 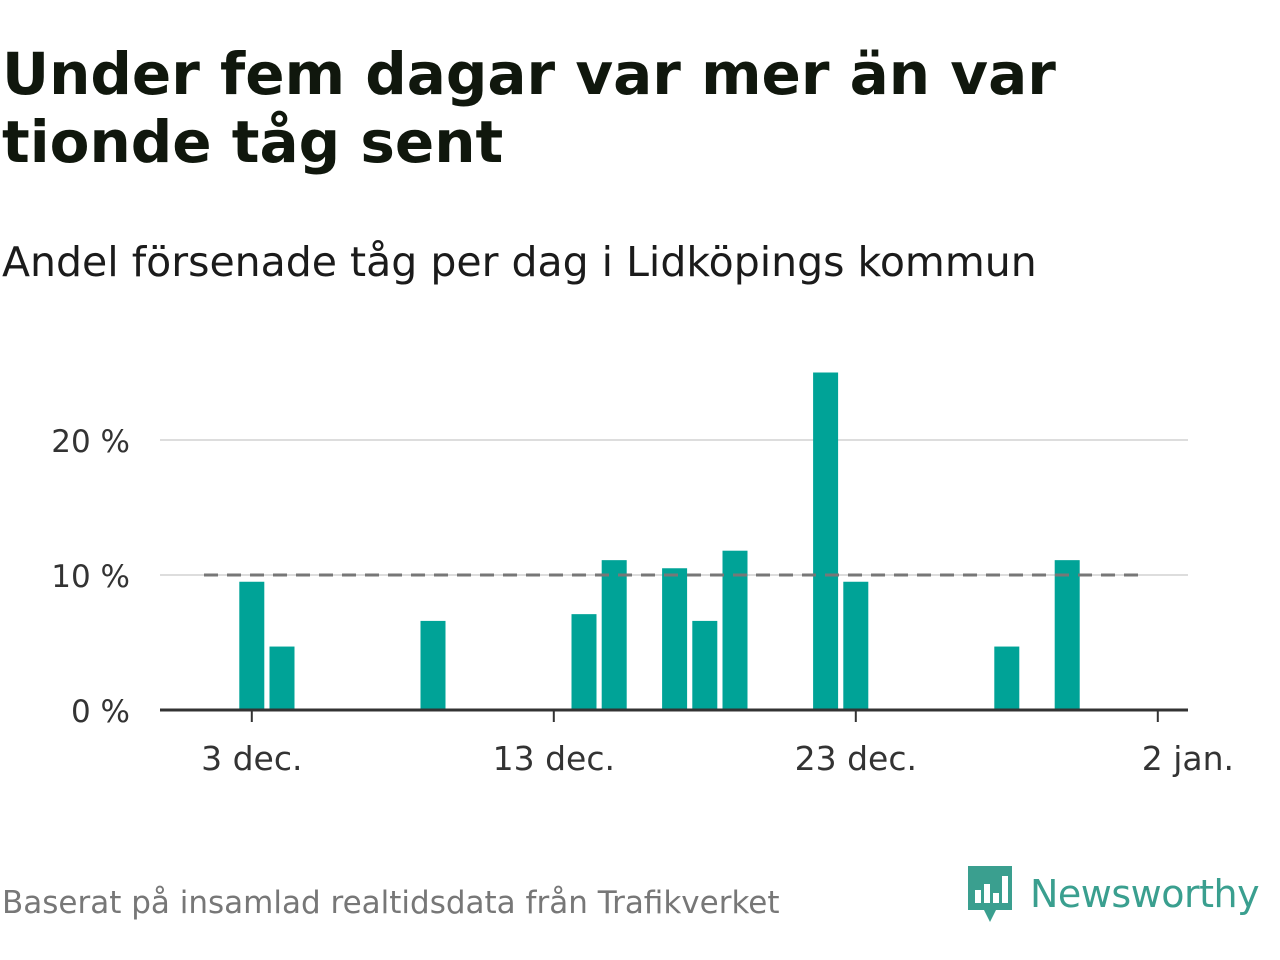 What do you see at coordinates (990, 894) in the screenshot?
I see `newsworthy-logo-icon` at bounding box center [990, 894].